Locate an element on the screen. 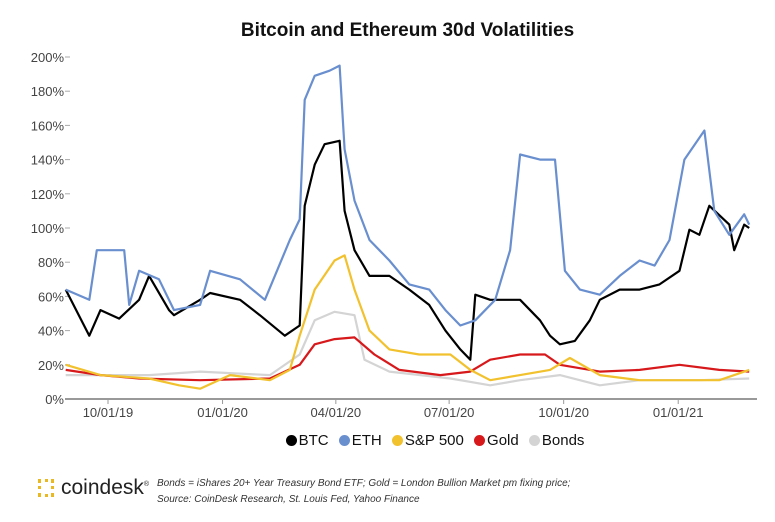 This screenshot has height=522, width=775. series-line-gold is located at coordinates (407, 359).